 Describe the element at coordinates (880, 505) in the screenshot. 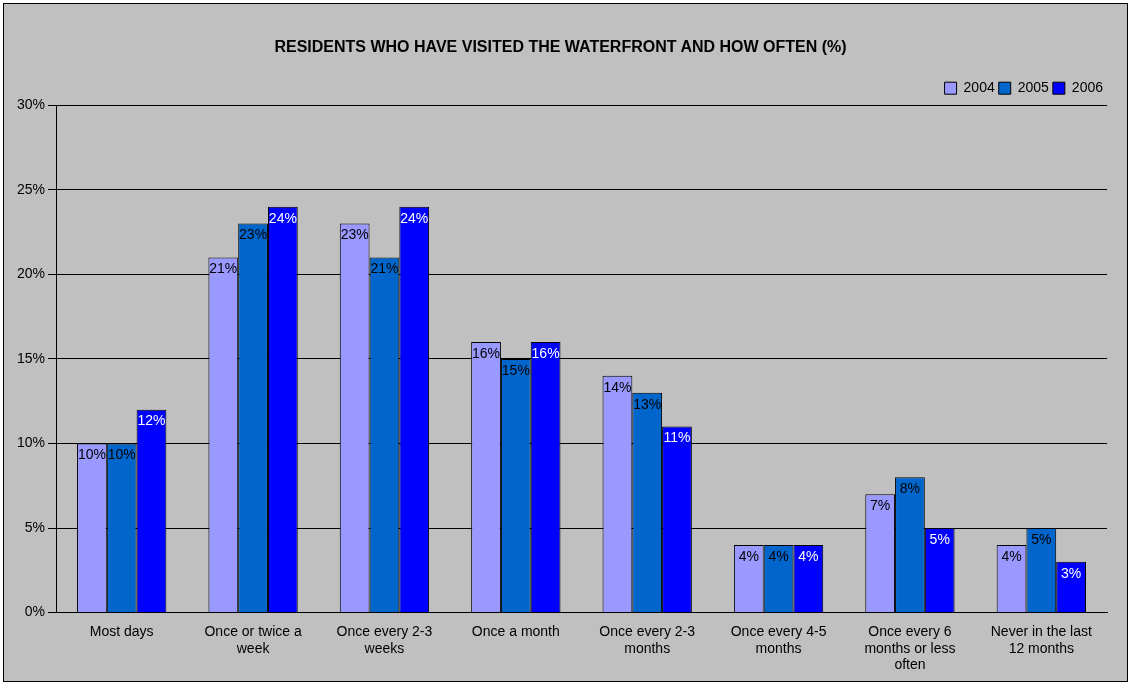

I see `data-label: 7%` at that location.